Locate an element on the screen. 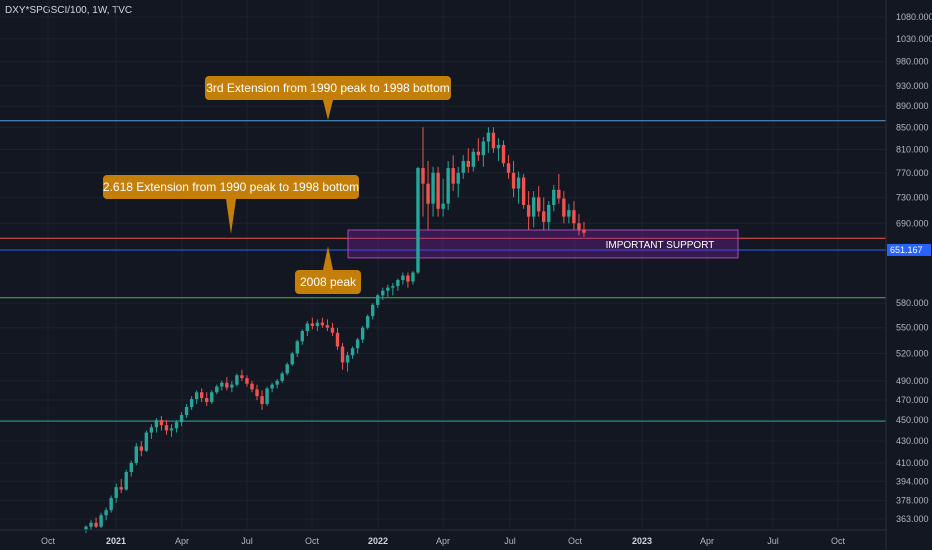 The image size is (932, 550). callout-2618-extension-pointer is located at coordinates (231, 216).